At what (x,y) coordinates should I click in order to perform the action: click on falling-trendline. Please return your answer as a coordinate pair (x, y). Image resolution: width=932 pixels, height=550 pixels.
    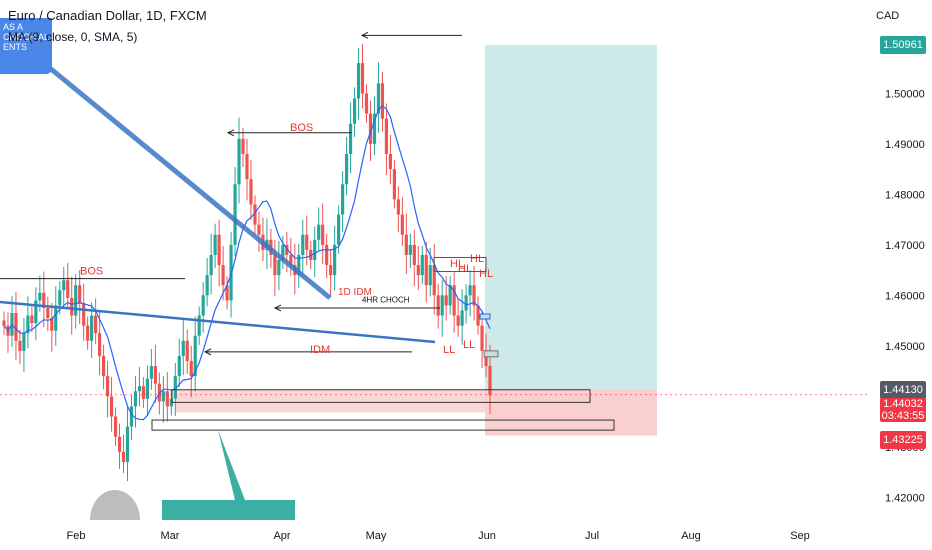
    Looking at the image, I should click on (185, 179).